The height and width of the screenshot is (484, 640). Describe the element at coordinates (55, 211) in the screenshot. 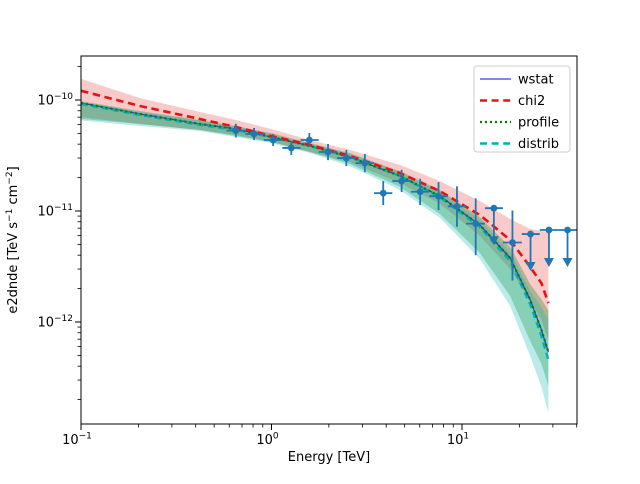

I see `y-tick-label: 10−11` at that location.